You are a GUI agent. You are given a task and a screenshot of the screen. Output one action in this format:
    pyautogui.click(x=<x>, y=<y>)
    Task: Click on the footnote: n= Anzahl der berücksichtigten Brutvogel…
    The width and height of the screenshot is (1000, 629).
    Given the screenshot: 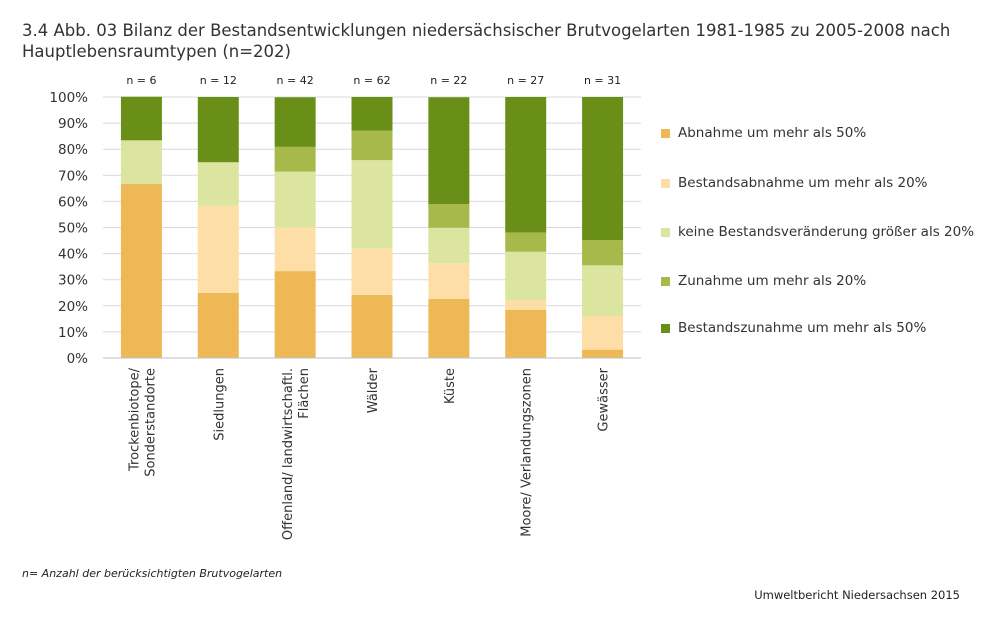 What is the action you would take?
    pyautogui.click(x=152, y=573)
    